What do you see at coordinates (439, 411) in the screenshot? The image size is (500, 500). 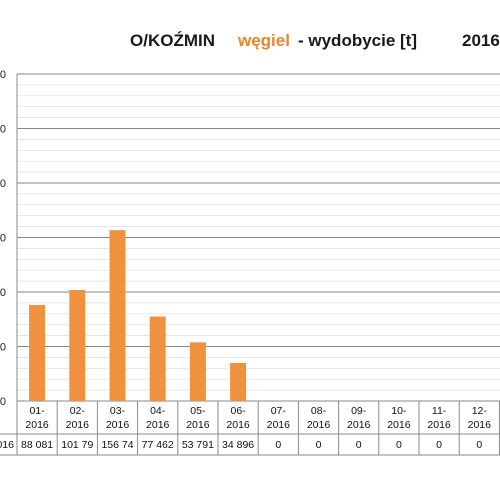 I see `x-tick-label: 11-` at bounding box center [439, 411].